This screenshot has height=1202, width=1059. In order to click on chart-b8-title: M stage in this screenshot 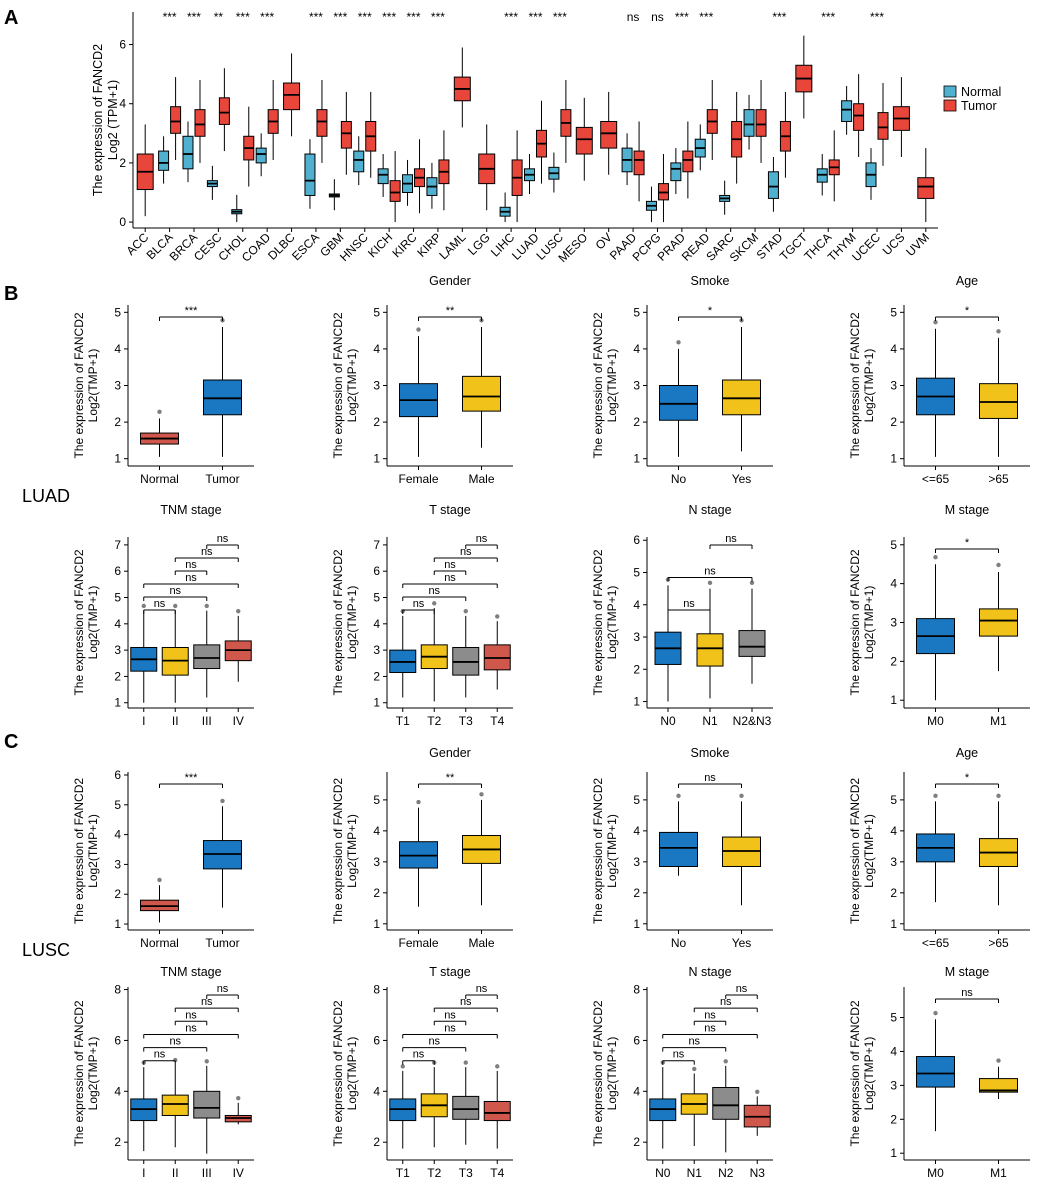, I will do `click(967, 510)`.